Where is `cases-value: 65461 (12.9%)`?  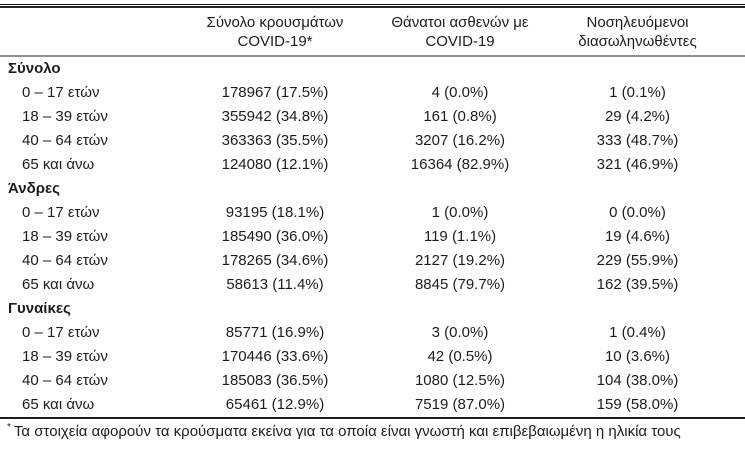
cases-value: 65461 (12.9%) is located at coordinates (275, 404).